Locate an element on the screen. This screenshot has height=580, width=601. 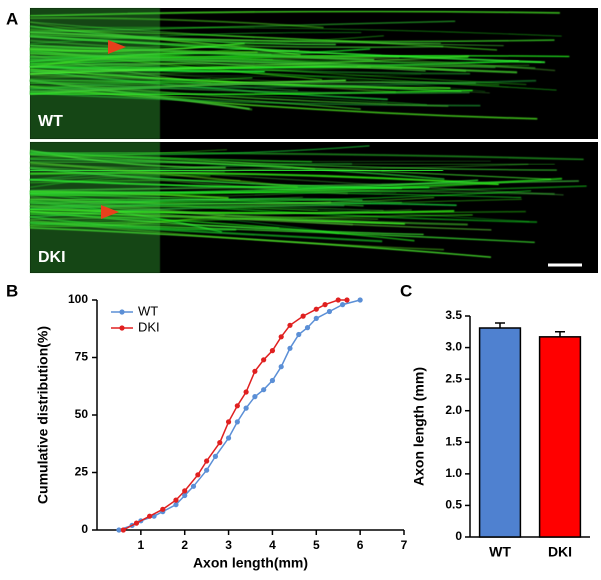
y-tick-label: 25 is located at coordinates (82, 472).